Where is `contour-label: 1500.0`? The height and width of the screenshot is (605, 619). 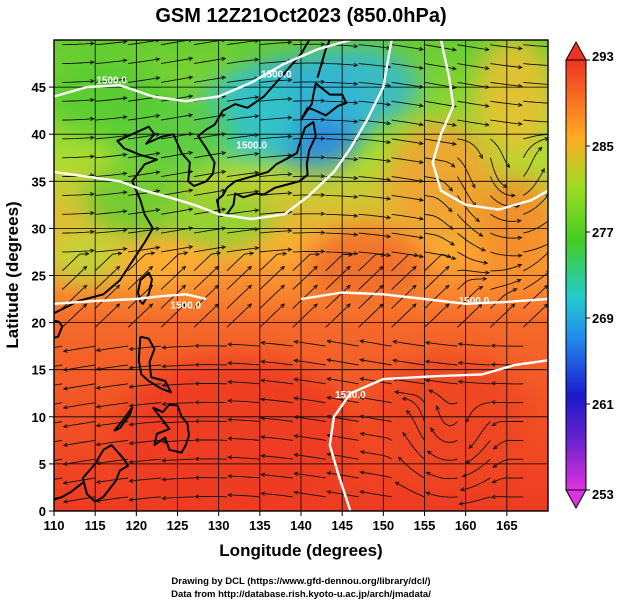 contour-label: 1500.0 is located at coordinates (111, 80).